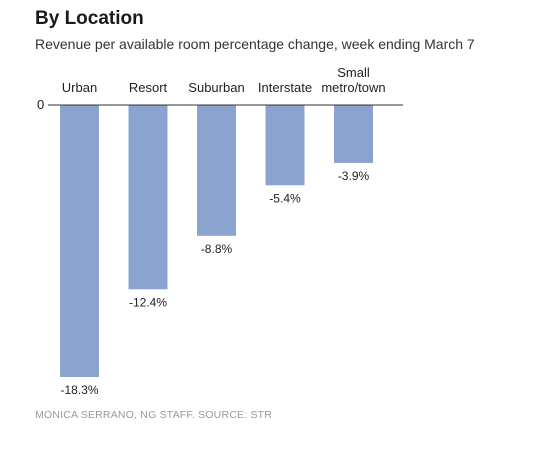  What do you see at coordinates (216, 87) in the screenshot?
I see `category-label: Suburban` at bounding box center [216, 87].